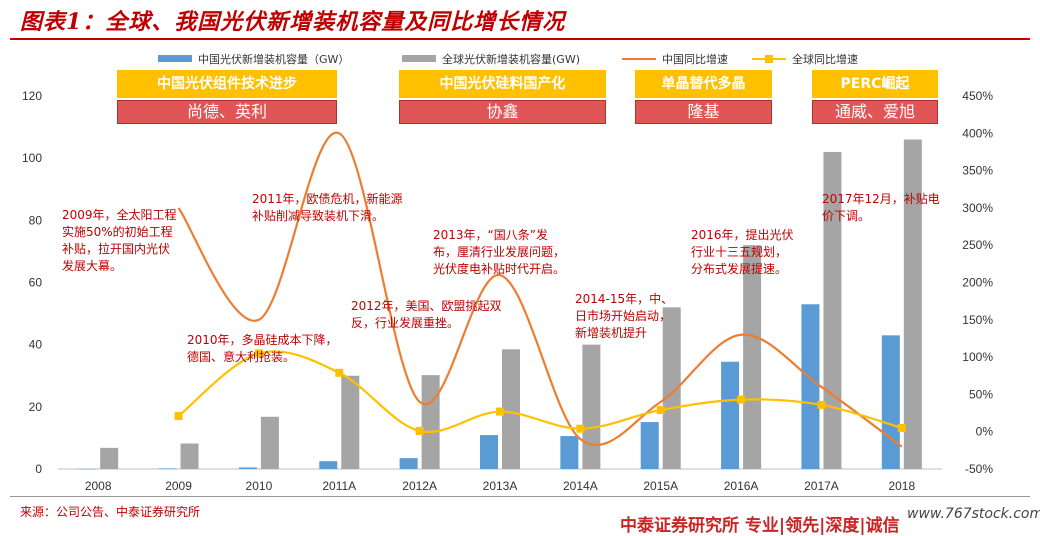  What do you see at coordinates (419, 58) in the screenshot?
I see `legend-swatch` at bounding box center [419, 58].